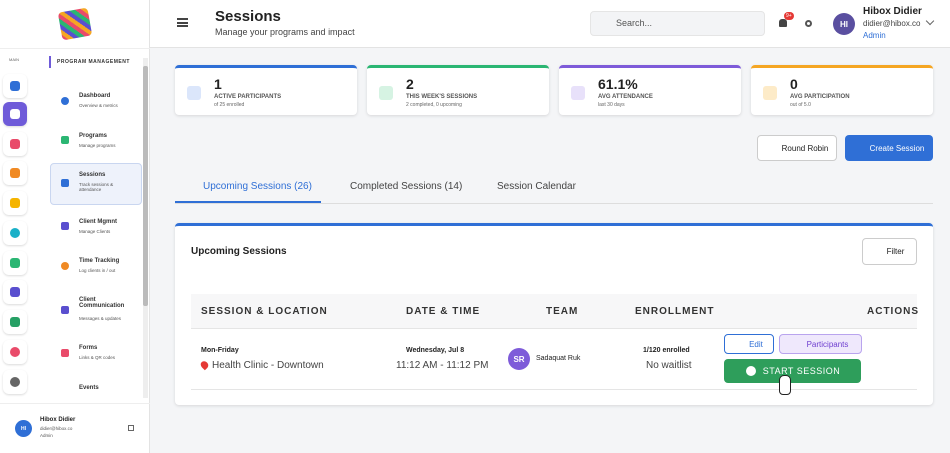 This screenshot has height=453, width=950. Describe the element at coordinates (669, 365) in the screenshot. I see `waitlist: No waitlist` at that location.